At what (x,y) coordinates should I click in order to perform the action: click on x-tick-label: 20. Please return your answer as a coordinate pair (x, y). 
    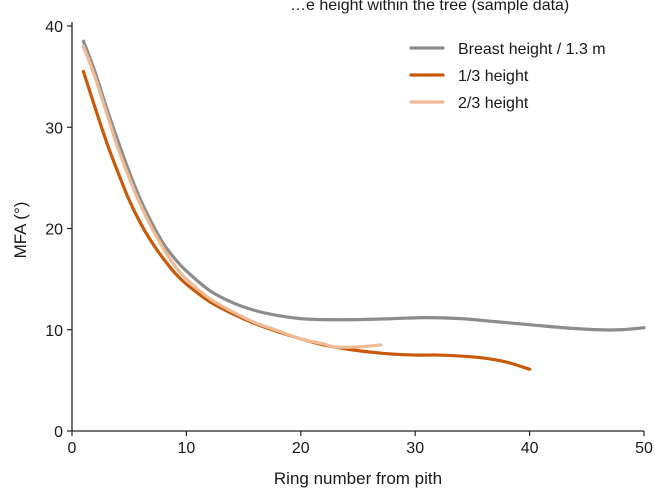
    Looking at the image, I should click on (301, 448).